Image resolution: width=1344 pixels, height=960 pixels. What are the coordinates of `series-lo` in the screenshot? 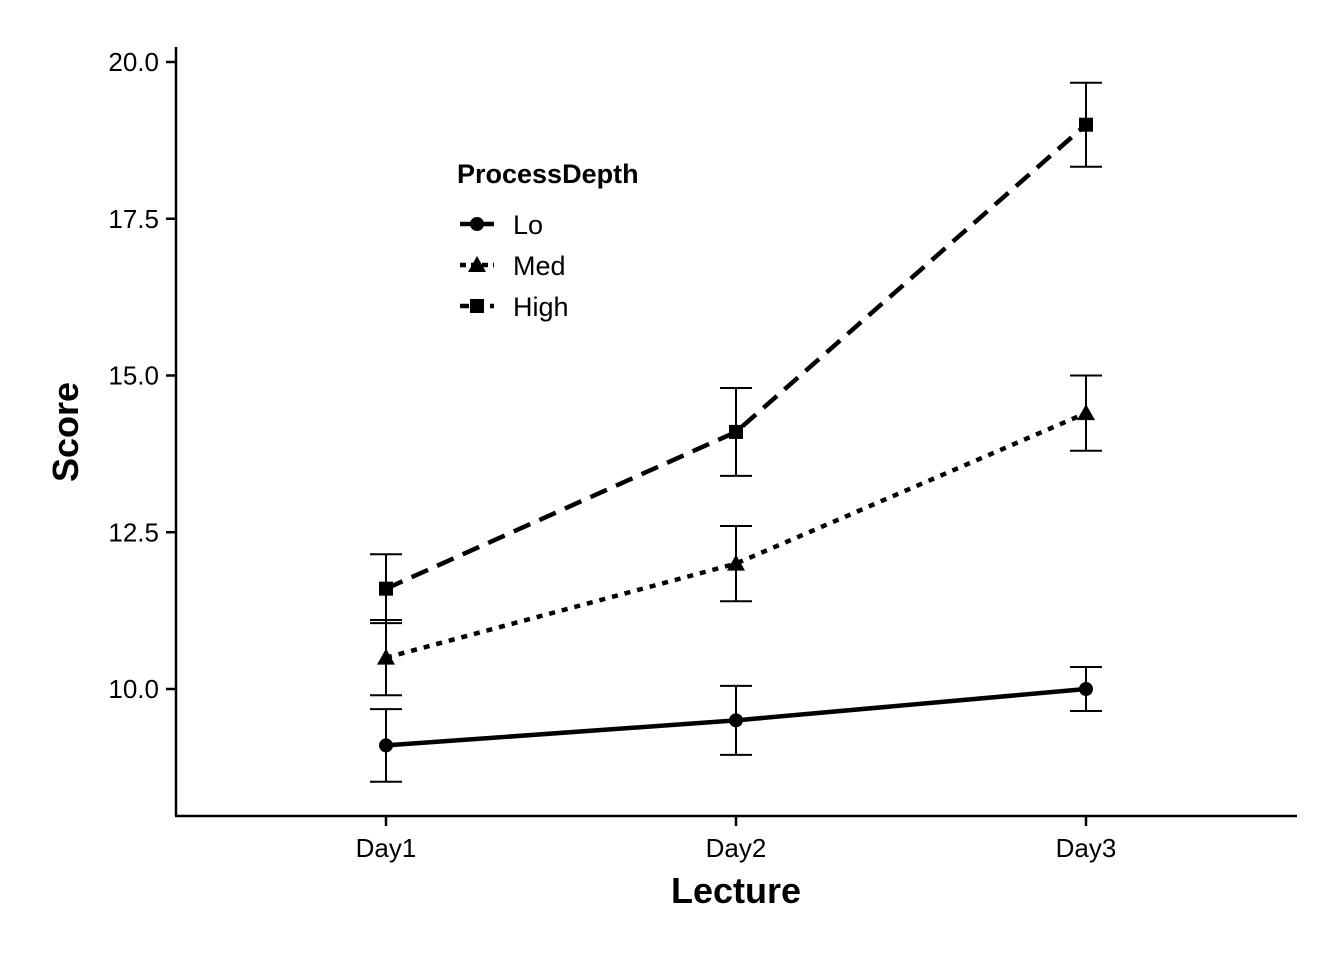 It's located at (736, 724).